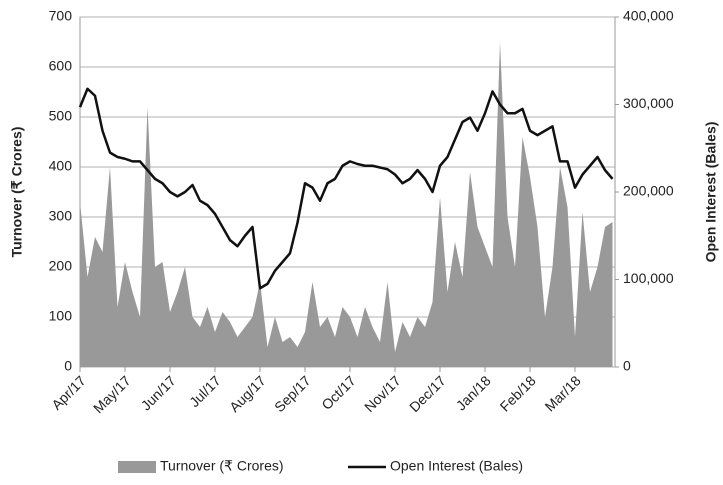 This screenshot has height=485, width=723. I want to click on y-tick-label: 0, so click(68, 366).